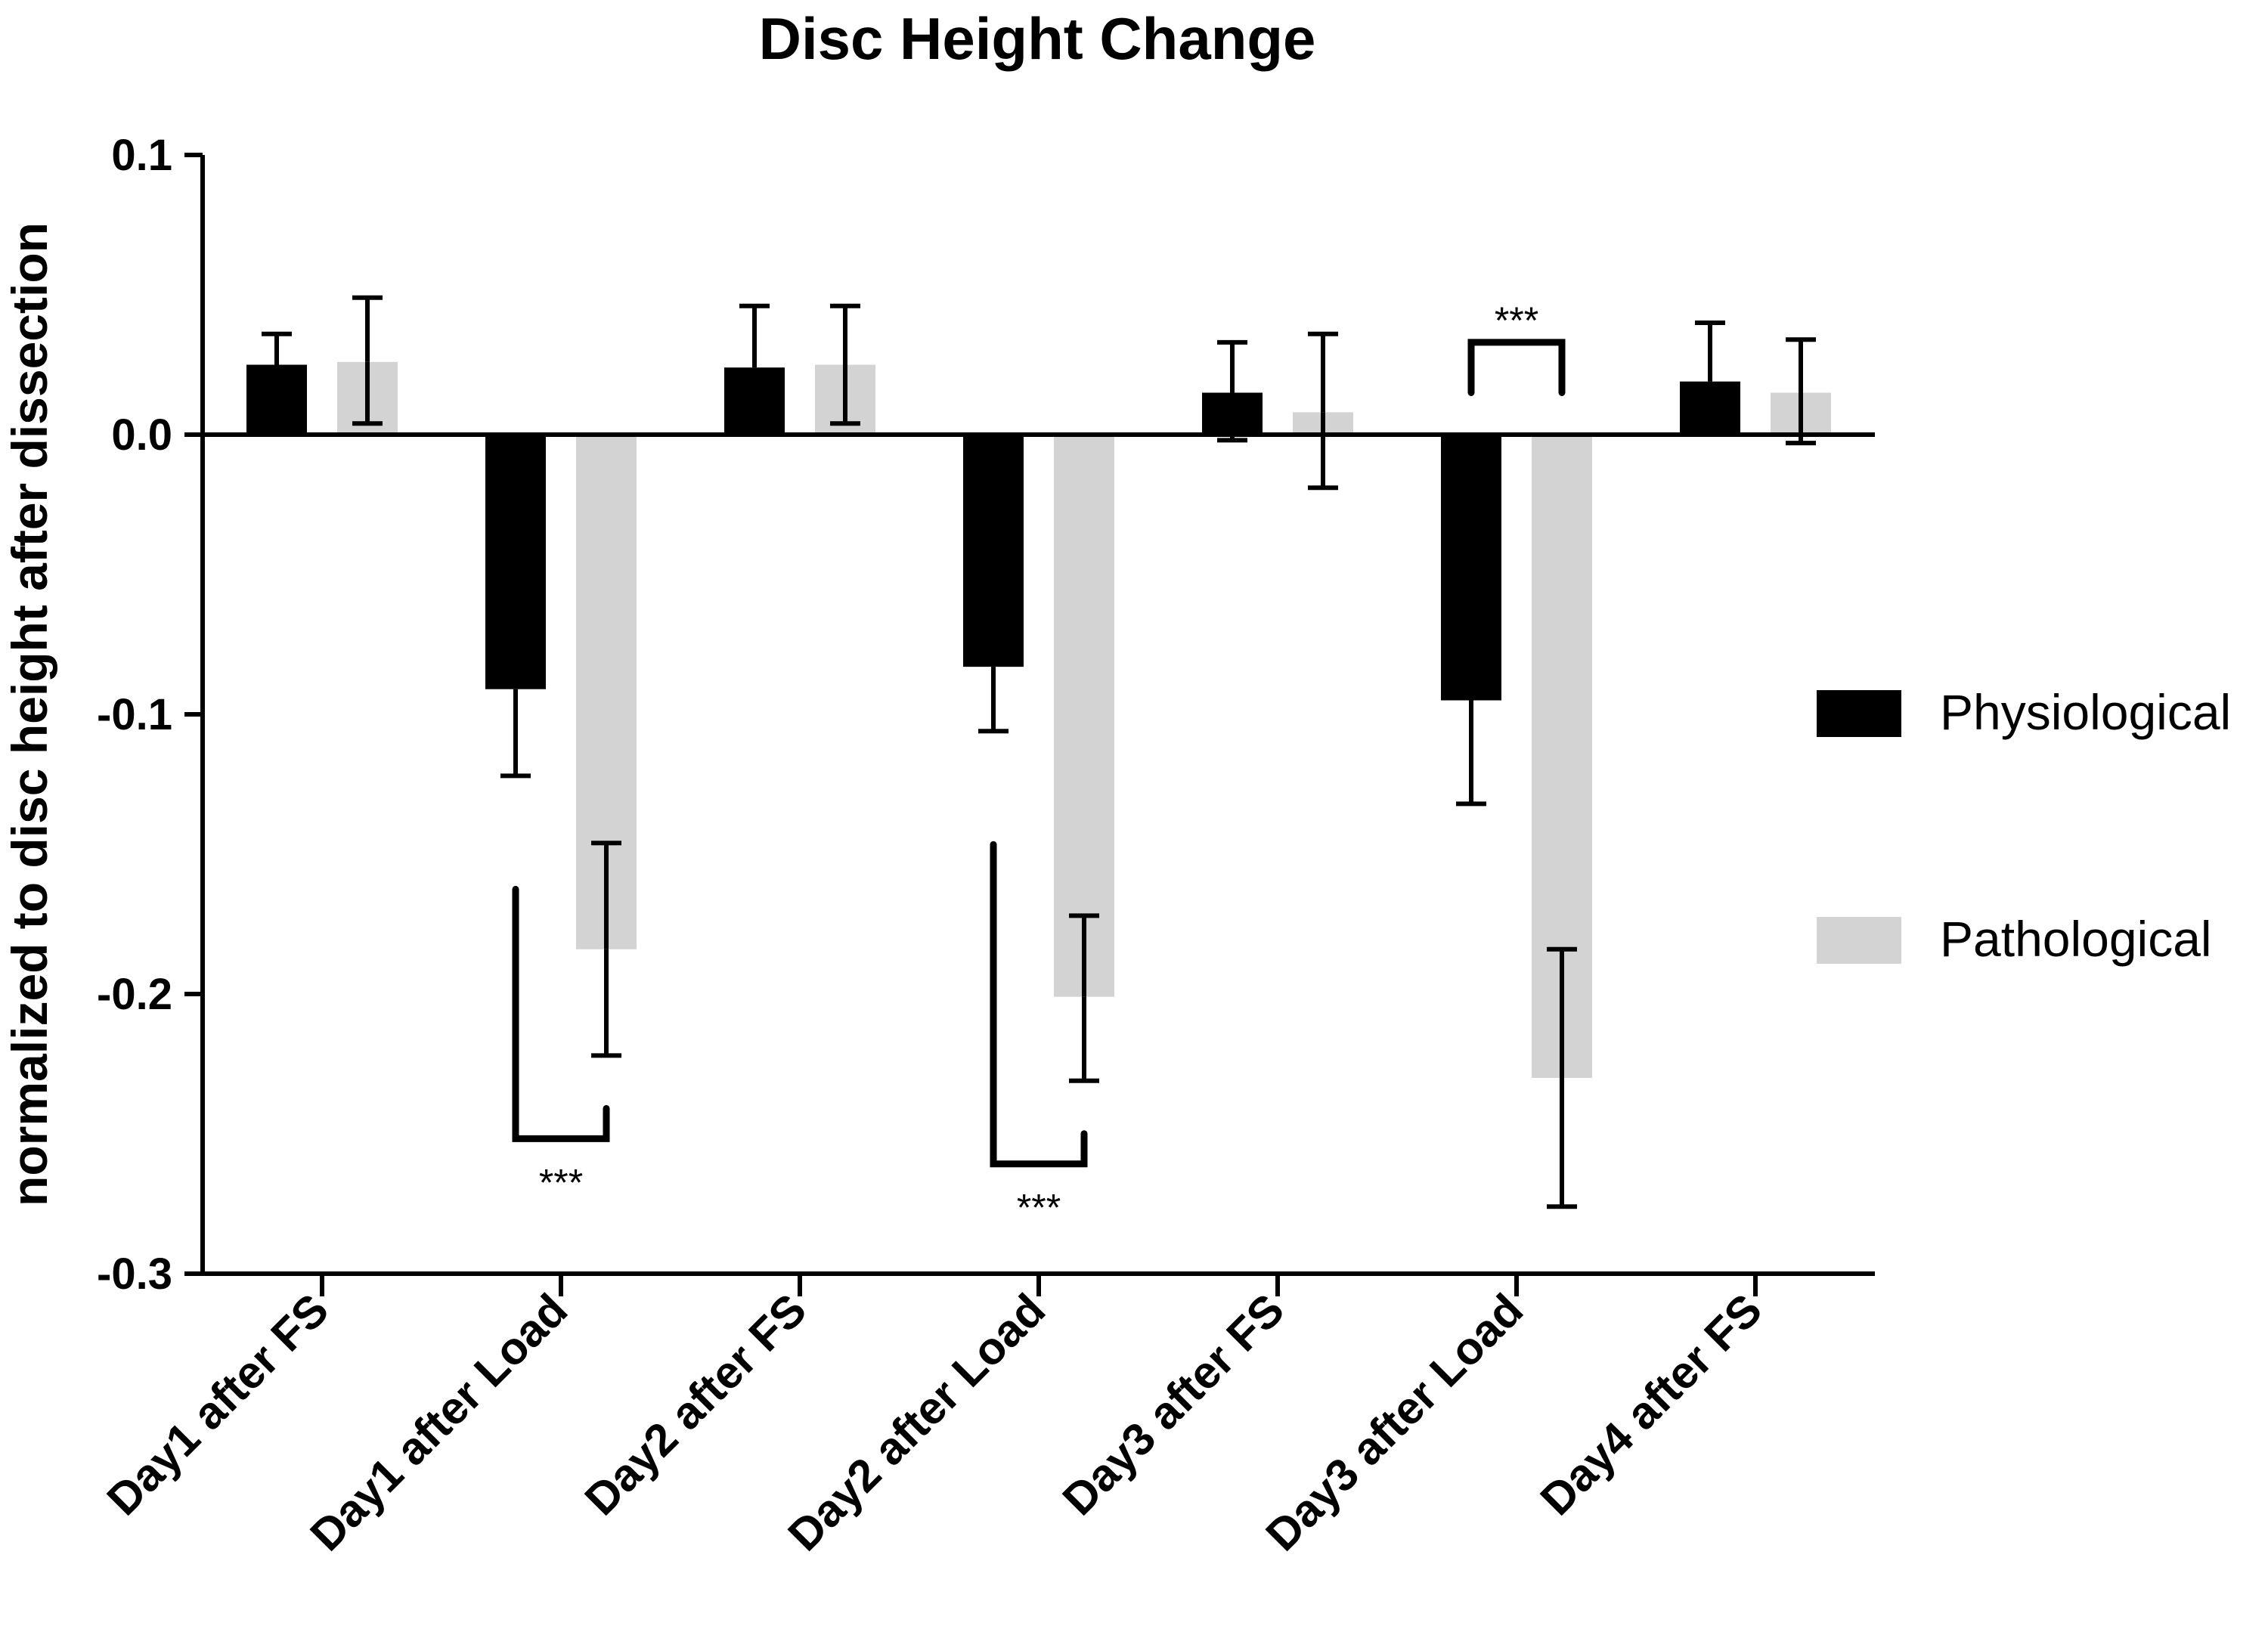 The height and width of the screenshot is (1632, 2268). Describe the element at coordinates (1859, 713) in the screenshot. I see `legend-swatch-physiological` at that location.